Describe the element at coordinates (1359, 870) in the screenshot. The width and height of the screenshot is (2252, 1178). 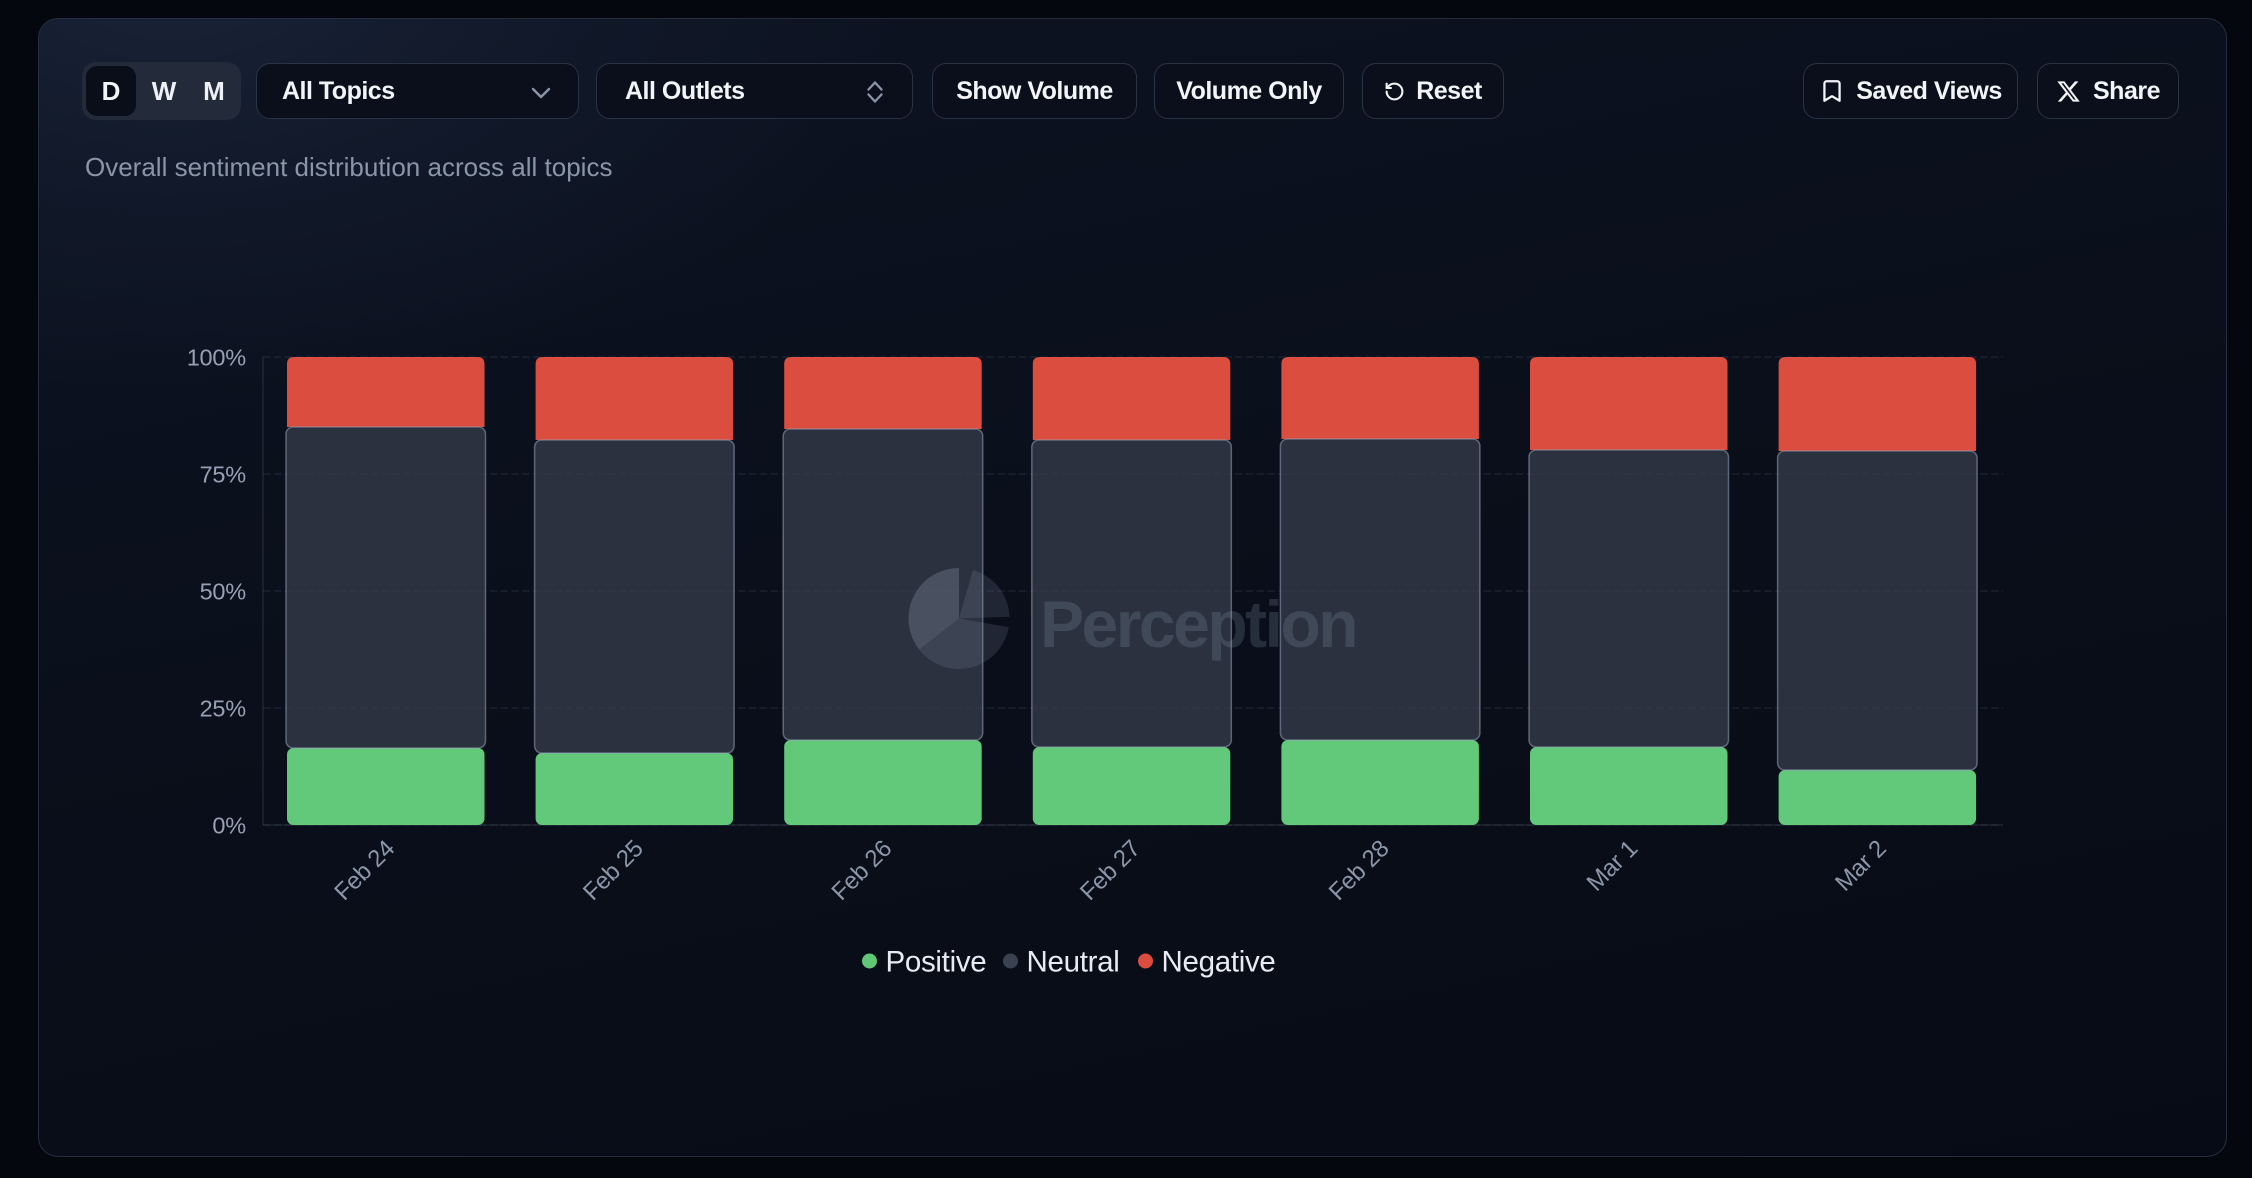
I see `svg-text: Feb 28` at that location.